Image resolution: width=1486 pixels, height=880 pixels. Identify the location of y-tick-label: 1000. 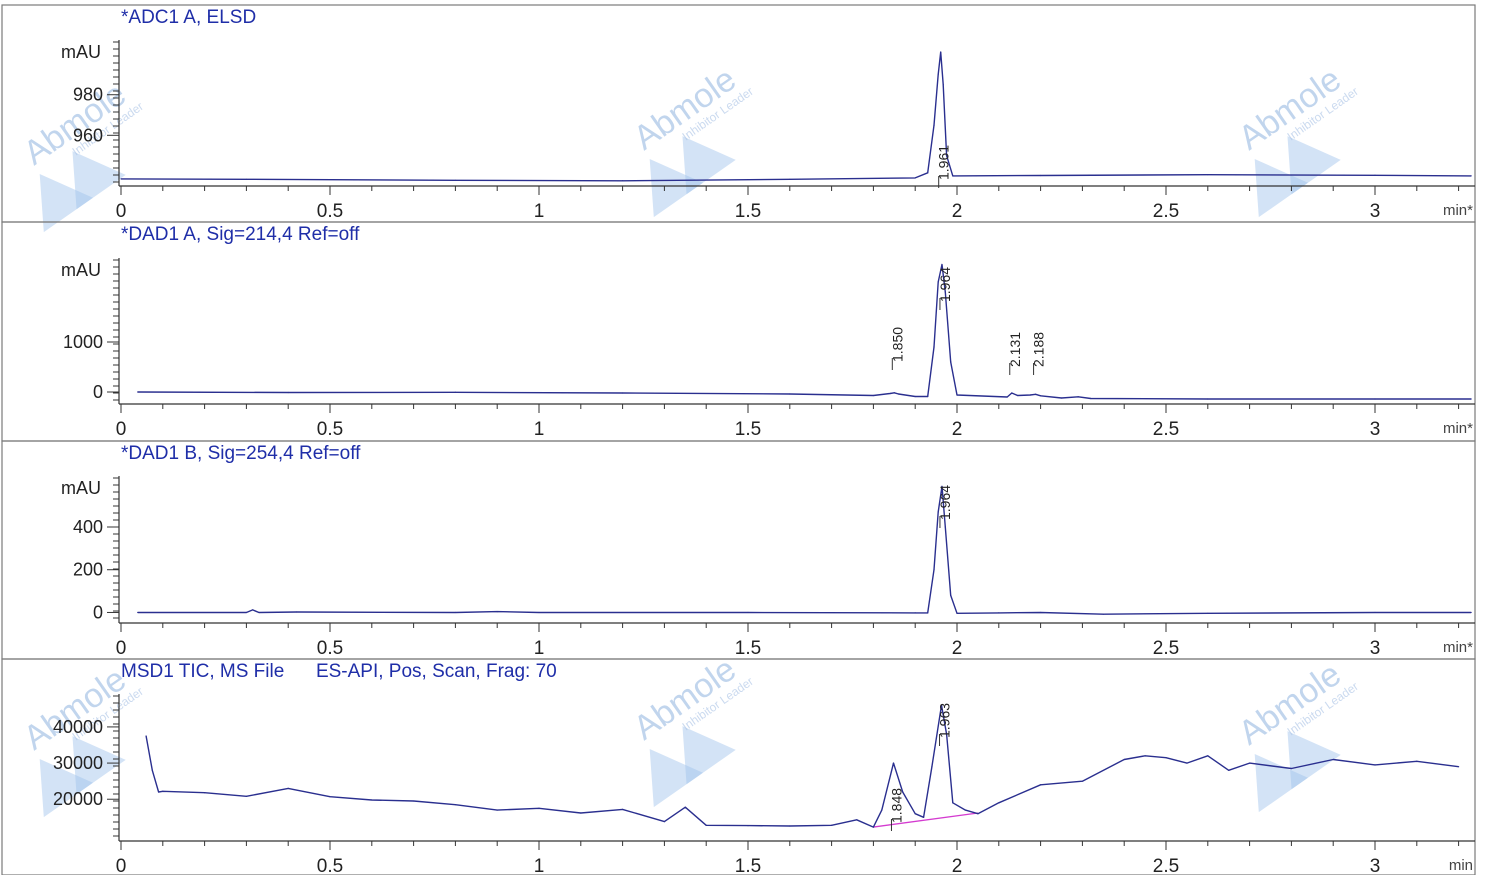
(83, 342).